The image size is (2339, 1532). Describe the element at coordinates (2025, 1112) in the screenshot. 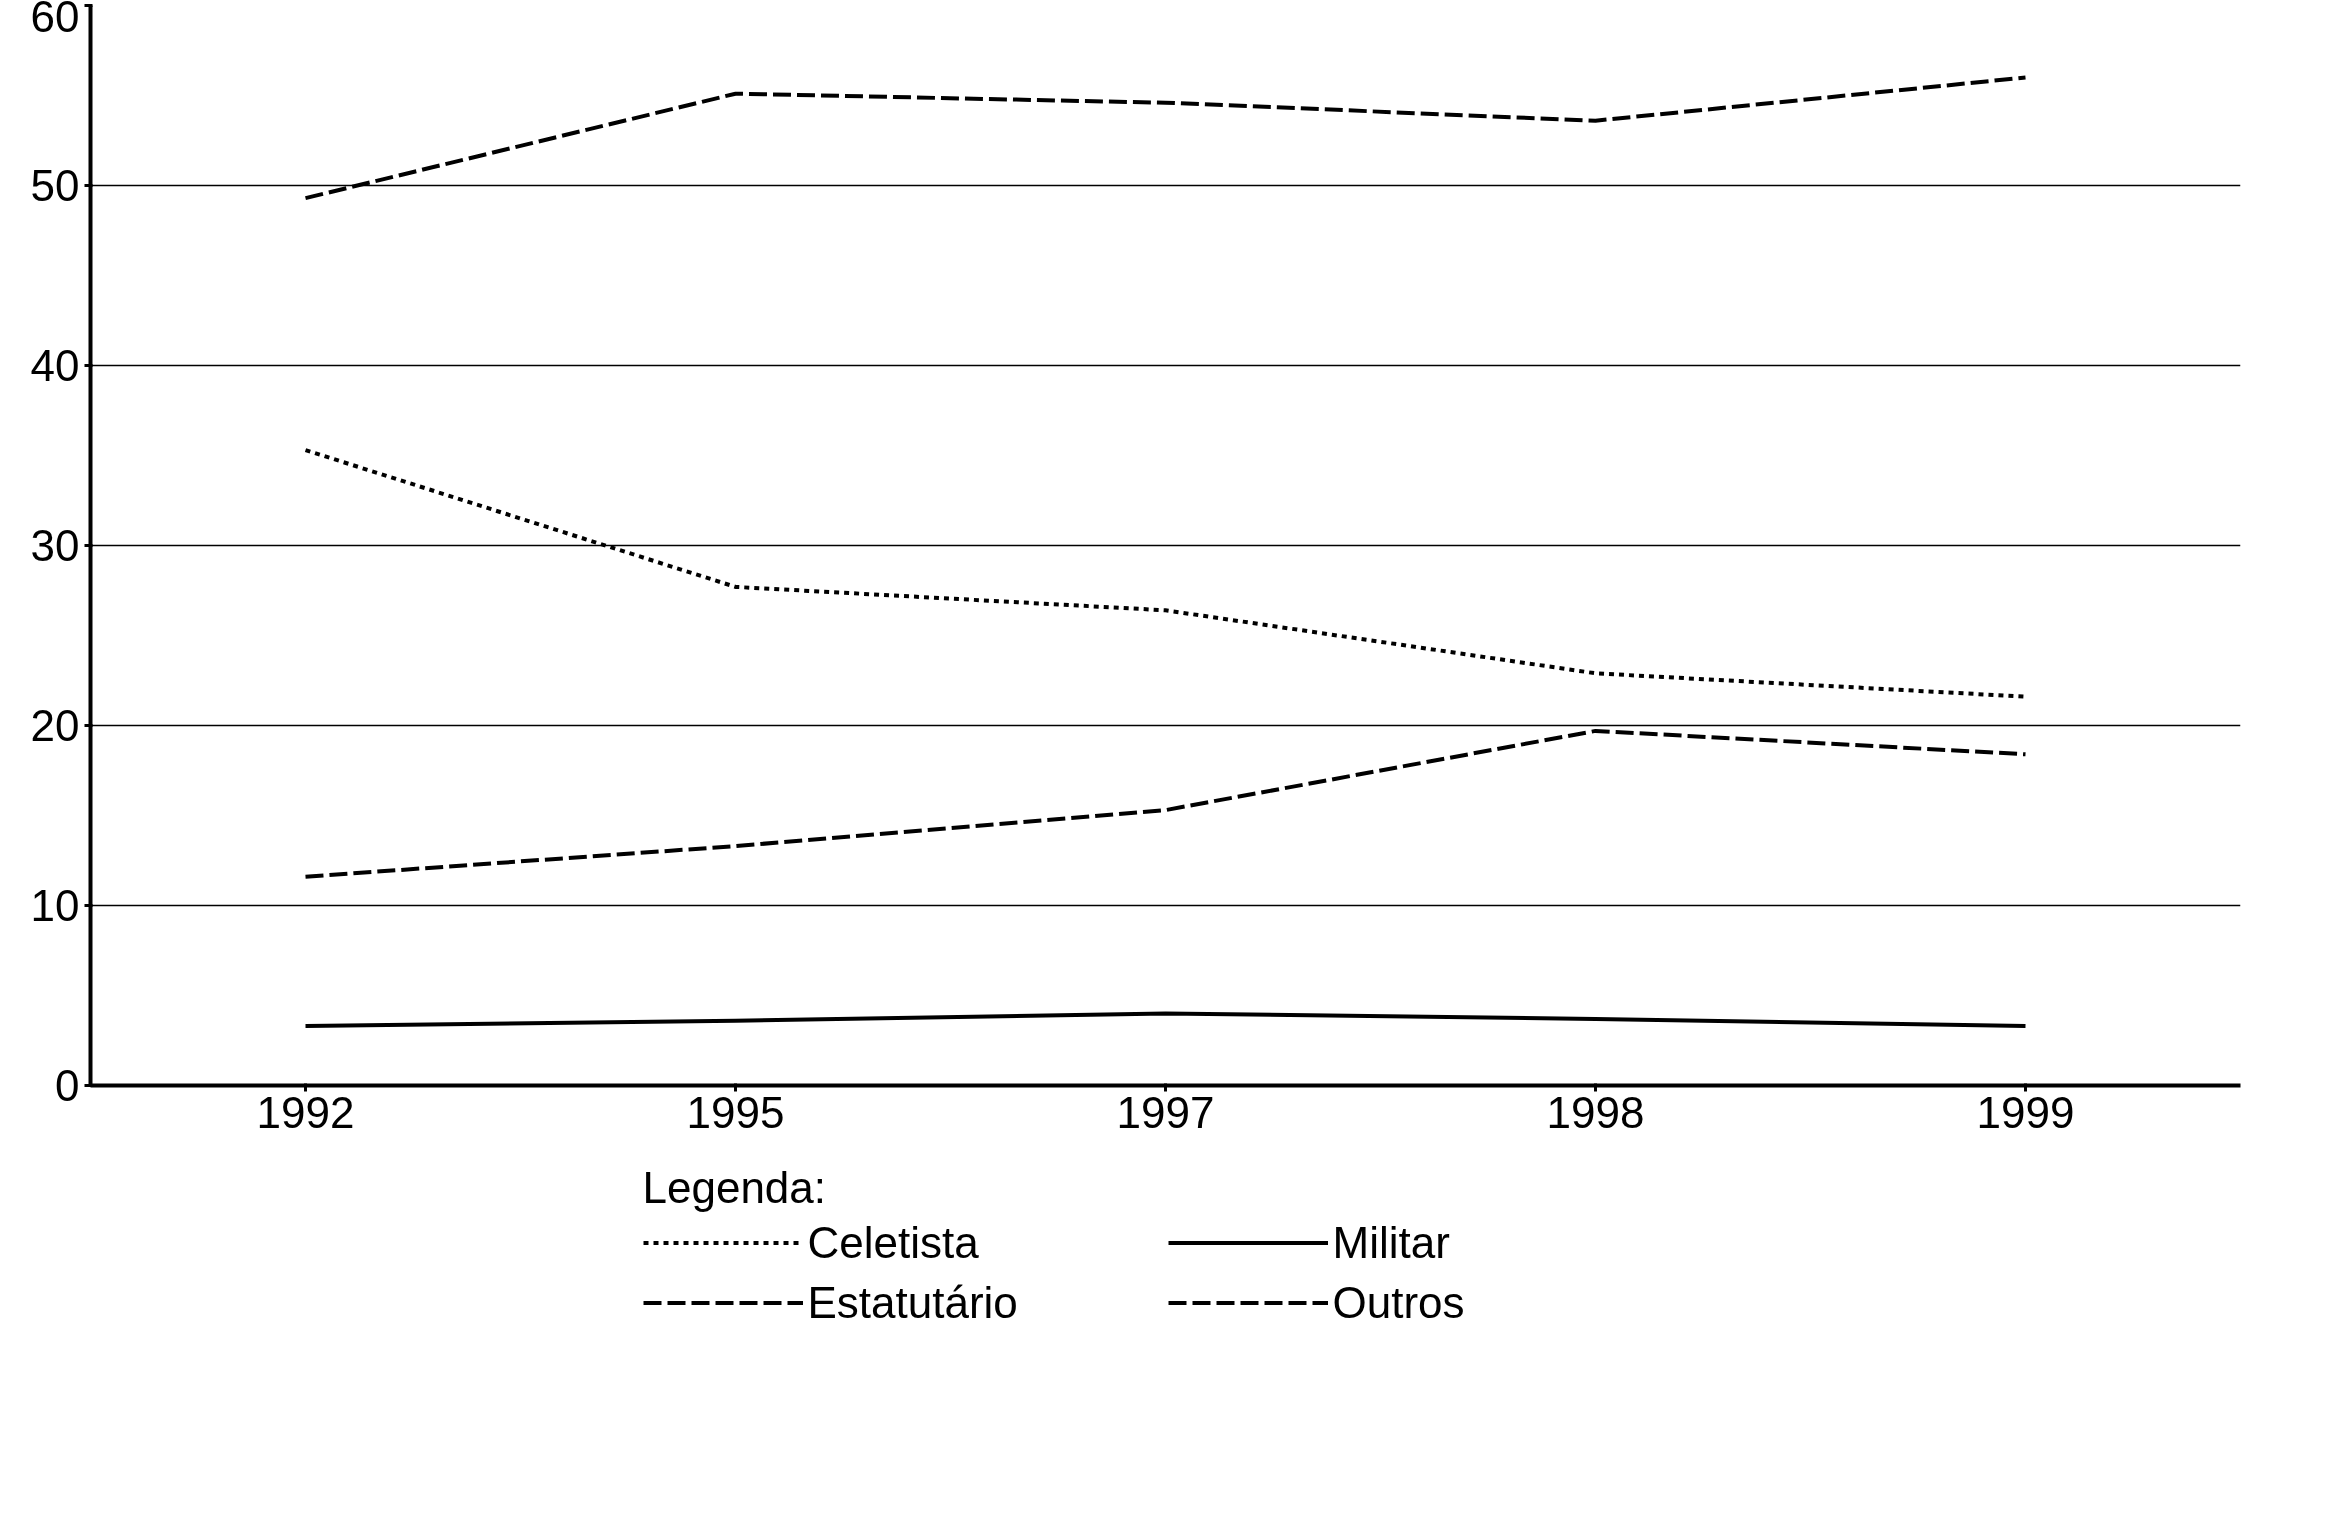

I see `x-tick-label: 1999` at that location.